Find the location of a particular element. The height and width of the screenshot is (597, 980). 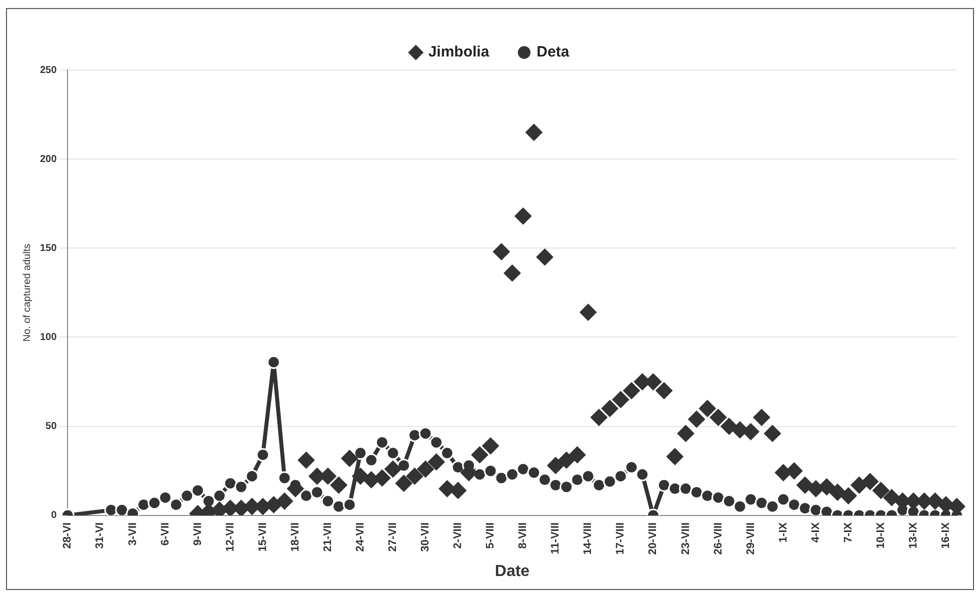

y-axis-title: No. of captured adults is located at coordinates (27, 293).